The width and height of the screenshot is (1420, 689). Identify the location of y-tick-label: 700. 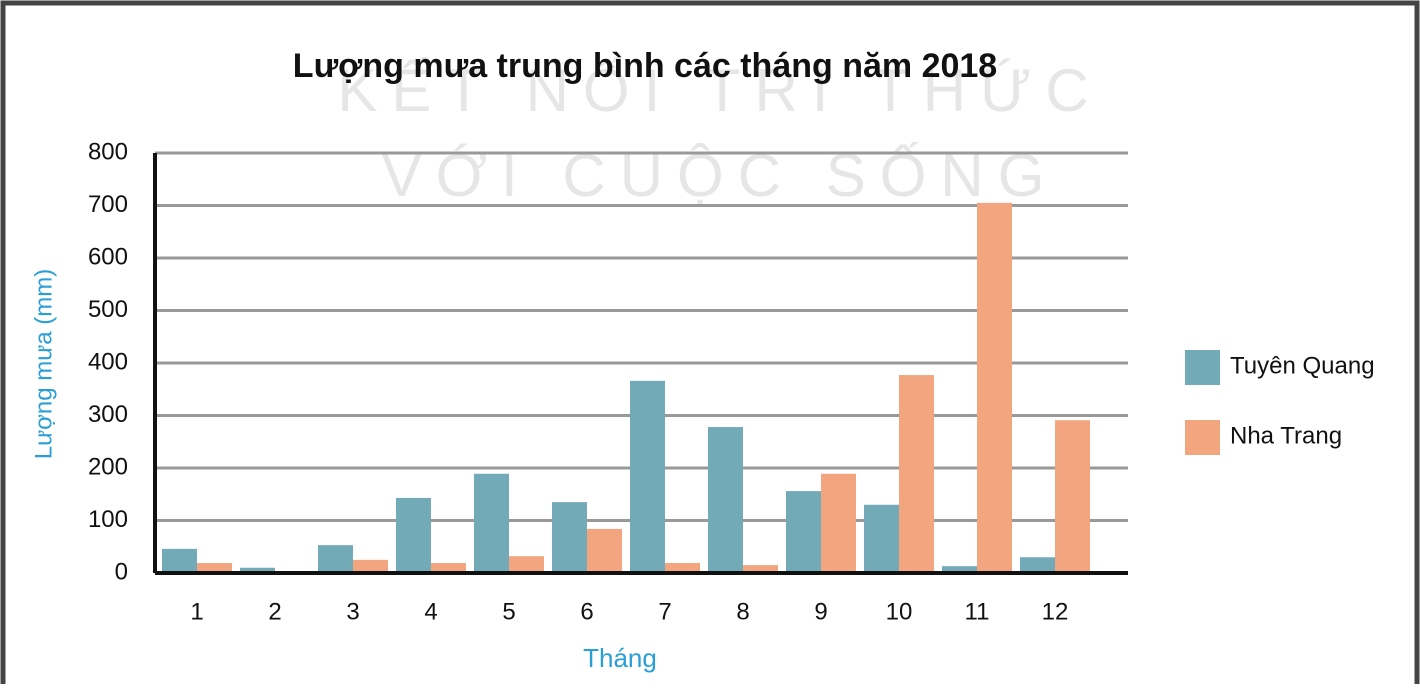
(108, 204).